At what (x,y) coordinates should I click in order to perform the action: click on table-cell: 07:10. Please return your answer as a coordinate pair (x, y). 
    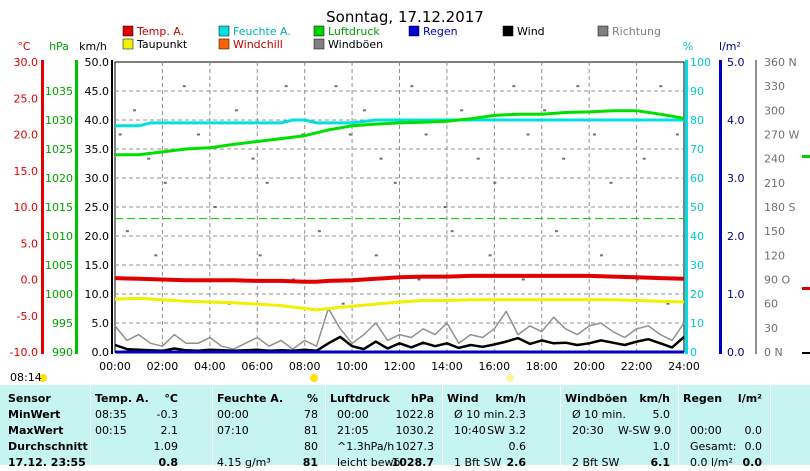
    Looking at the image, I should click on (233, 430).